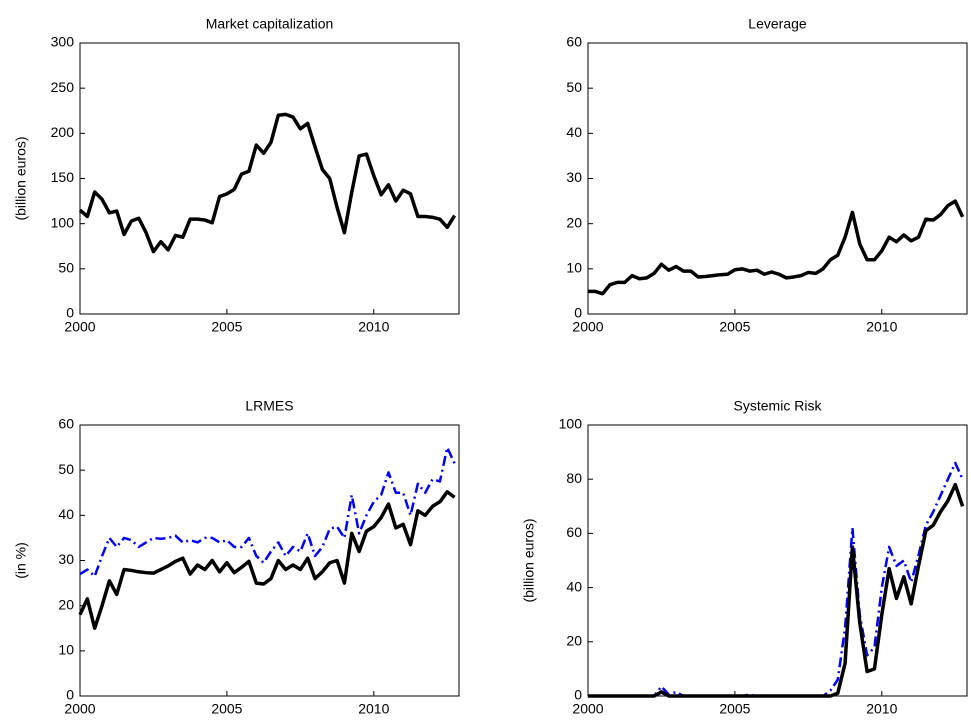  Describe the element at coordinates (778, 406) in the screenshot. I see `chart-title: Systemic Risk` at that location.